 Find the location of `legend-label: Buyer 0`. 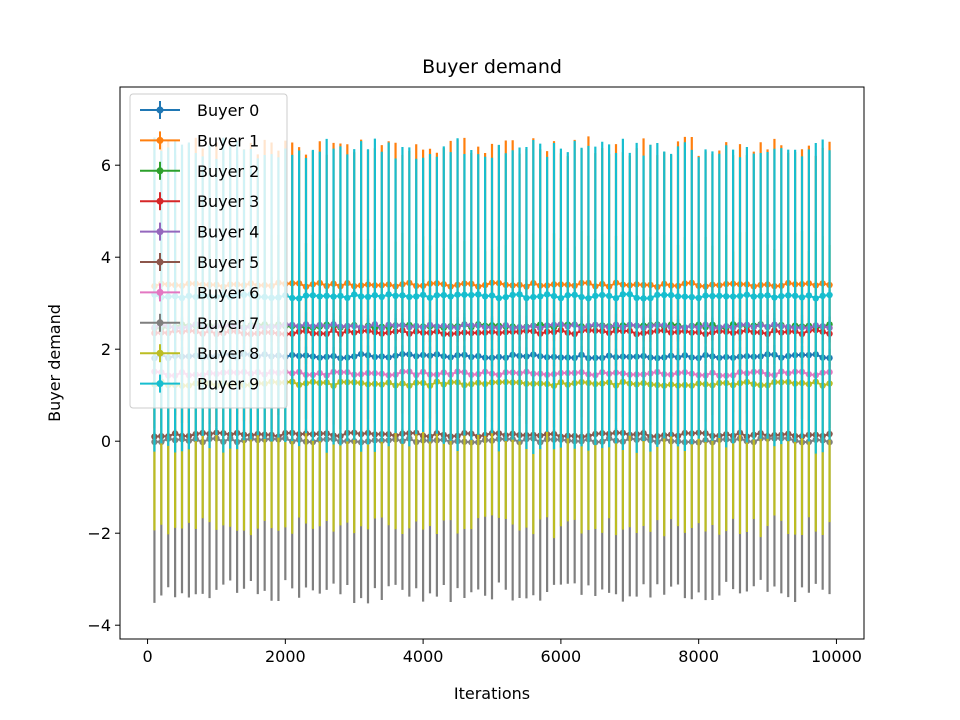

legend-label: Buyer 0 is located at coordinates (228, 110).